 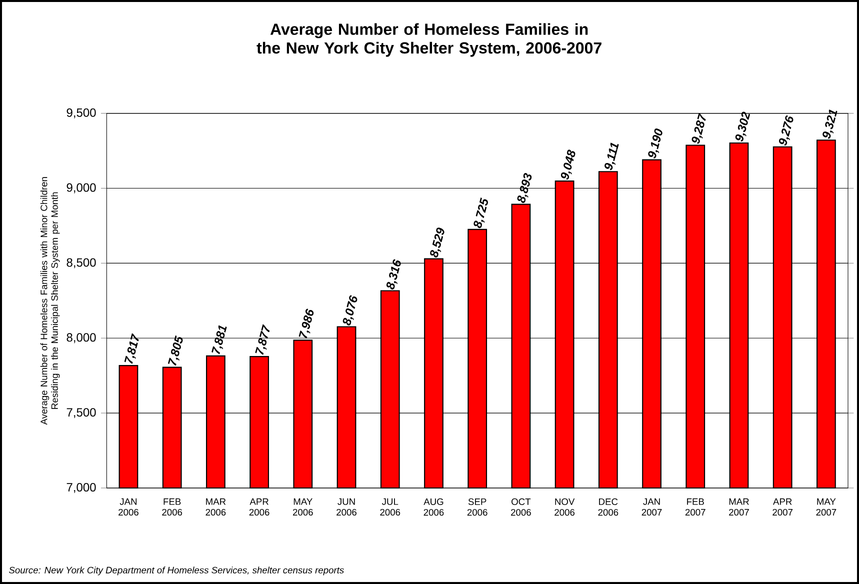 I want to click on chart-title: Average Number of Homeless Families in the New York City Shelter System, 2006-2007, so click(x=429, y=40).